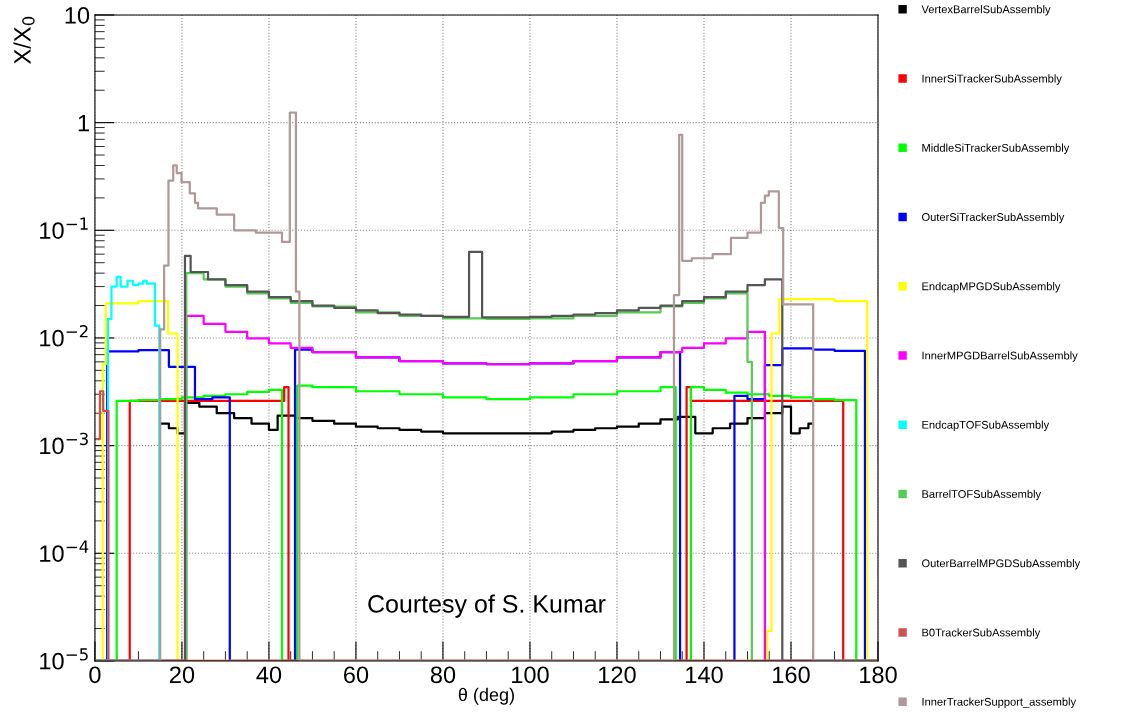  I want to click on legend-label: OuterBarrelMPGDSubAssembly, so click(1001, 564).